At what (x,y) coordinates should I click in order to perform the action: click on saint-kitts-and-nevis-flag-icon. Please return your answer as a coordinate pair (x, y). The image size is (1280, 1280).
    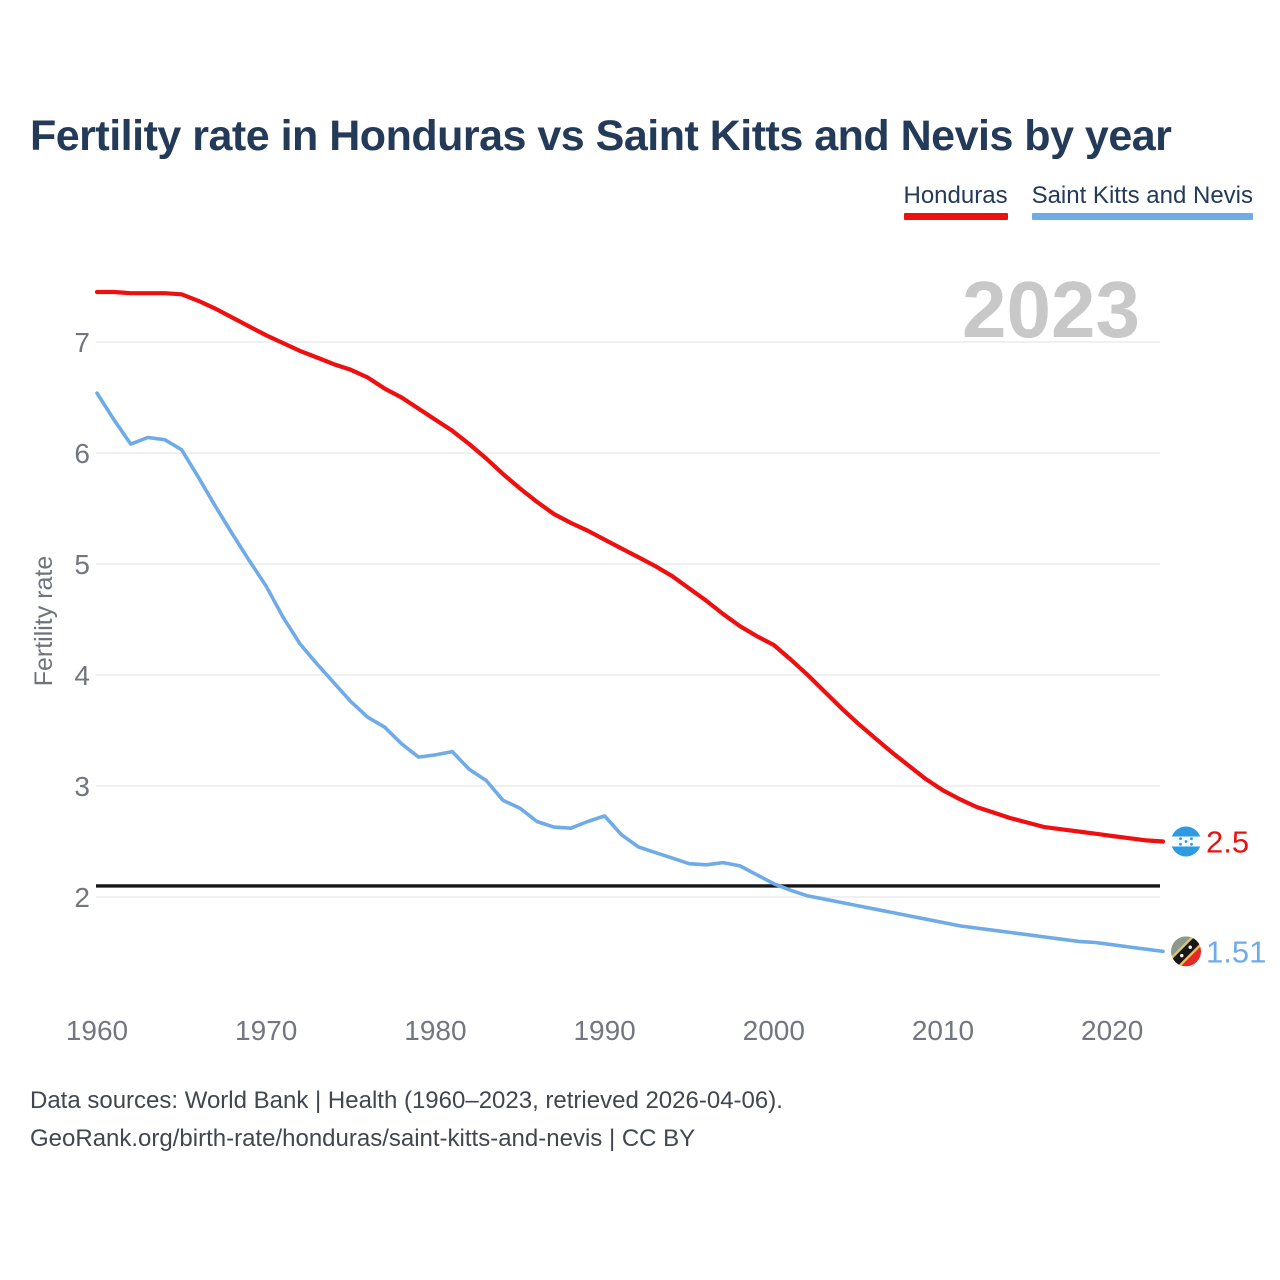
    Looking at the image, I should click on (1186, 951).